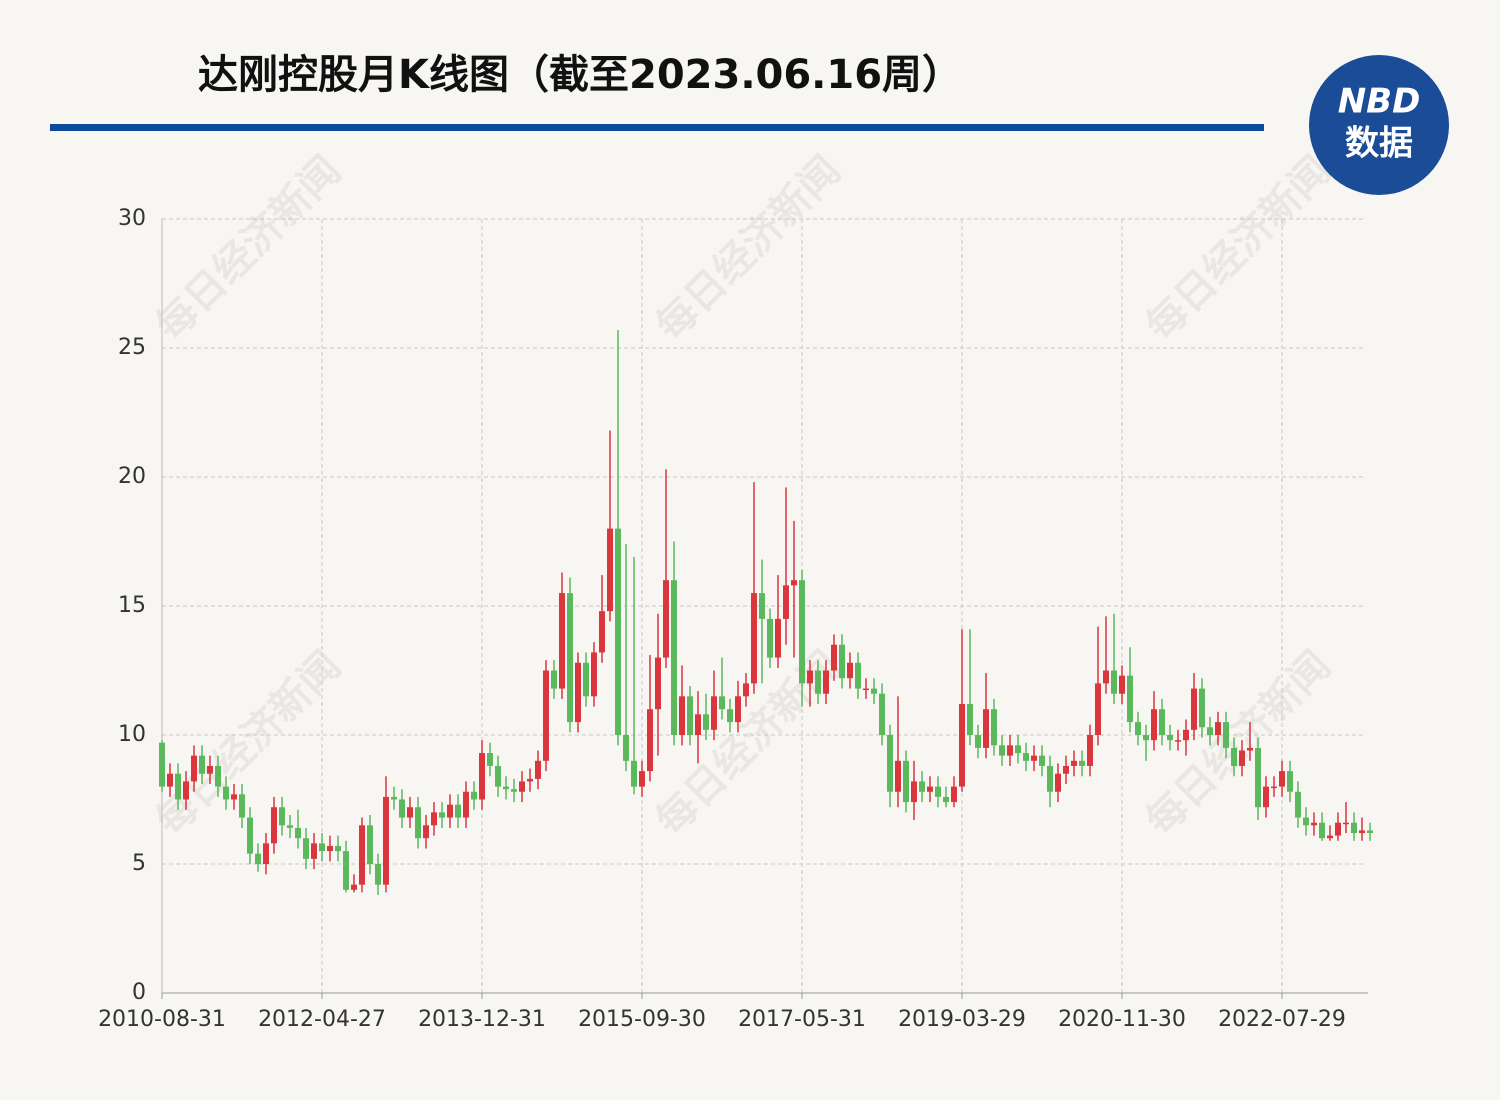 The height and width of the screenshot is (1100, 1500). What do you see at coordinates (802, 1019) in the screenshot?
I see `x-tick-label: 2017-05-31` at bounding box center [802, 1019].